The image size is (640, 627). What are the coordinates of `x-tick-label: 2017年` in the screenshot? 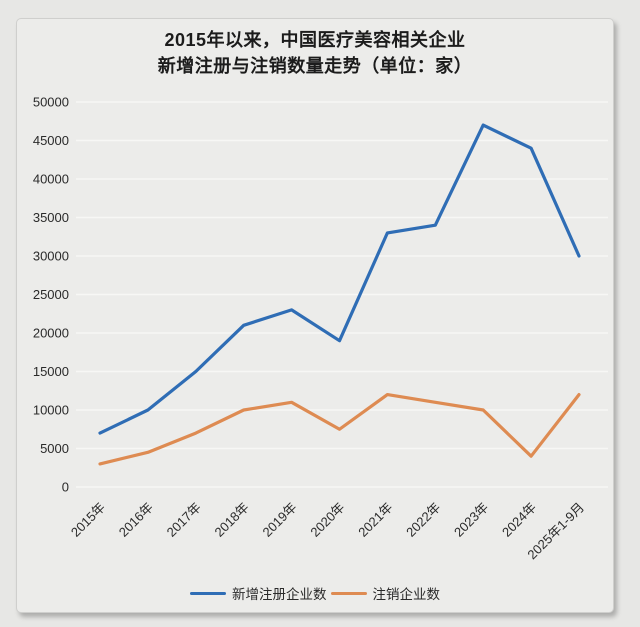 It's located at (184, 520).